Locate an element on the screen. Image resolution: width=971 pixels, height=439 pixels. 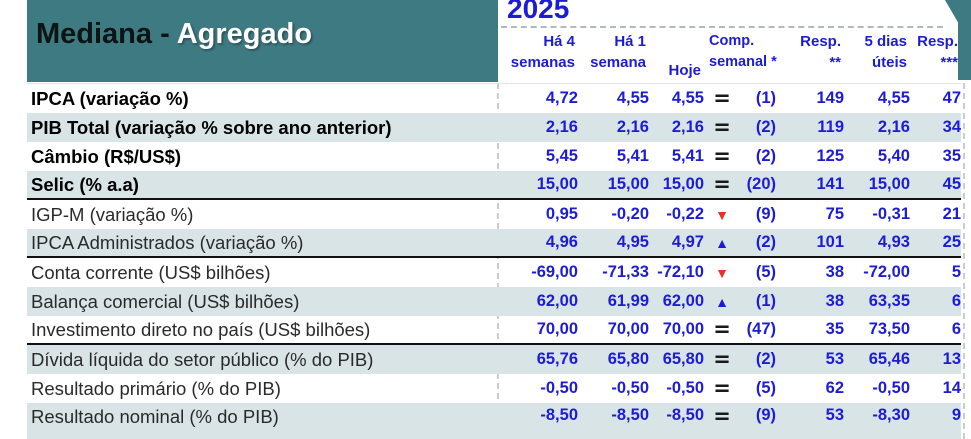
indicator-label: Câmbio (R$/US$) is located at coordinates (106, 156).